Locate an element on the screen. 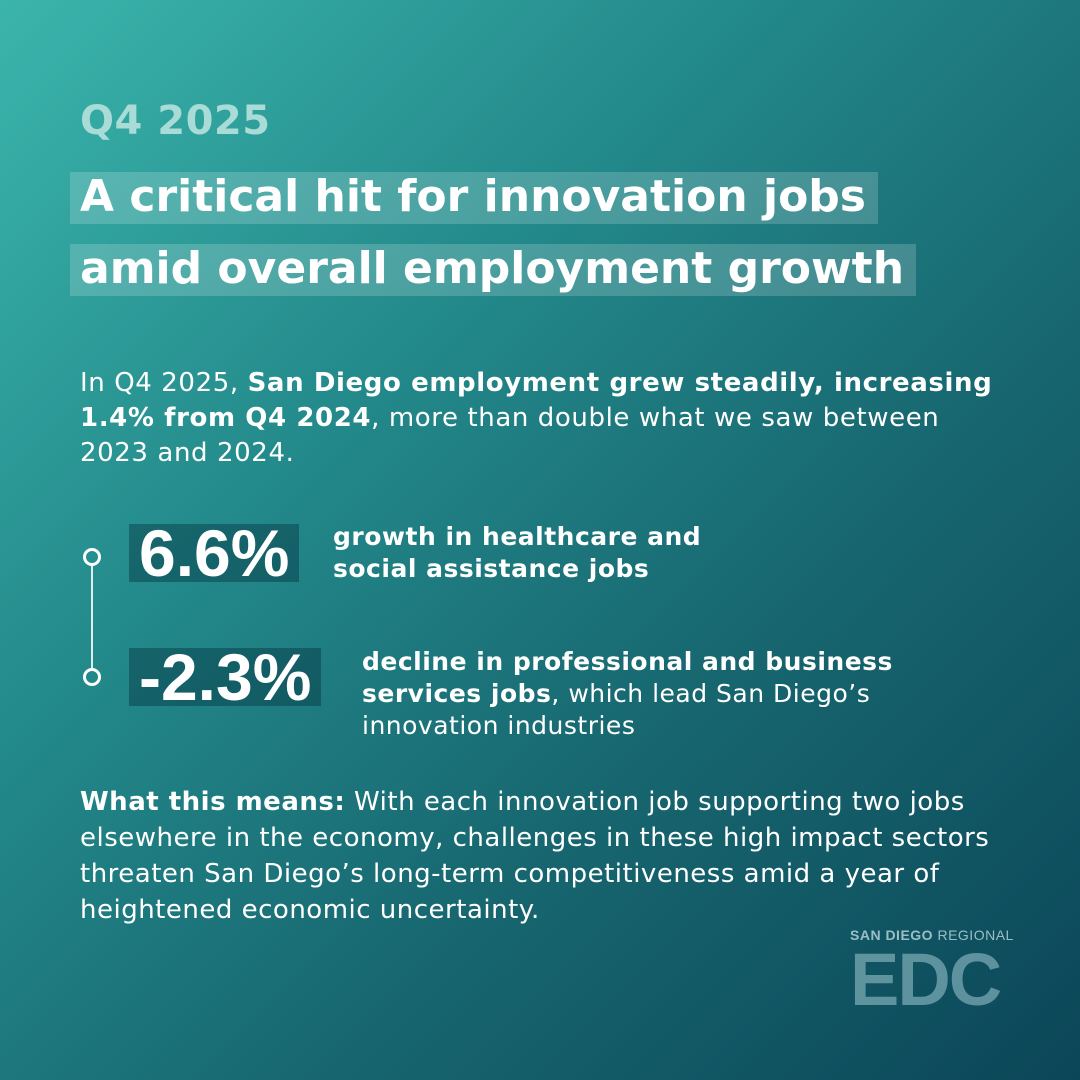 The height and width of the screenshot is (1080, 1080). what-this-means-label: What this means: is located at coordinates (213, 802).